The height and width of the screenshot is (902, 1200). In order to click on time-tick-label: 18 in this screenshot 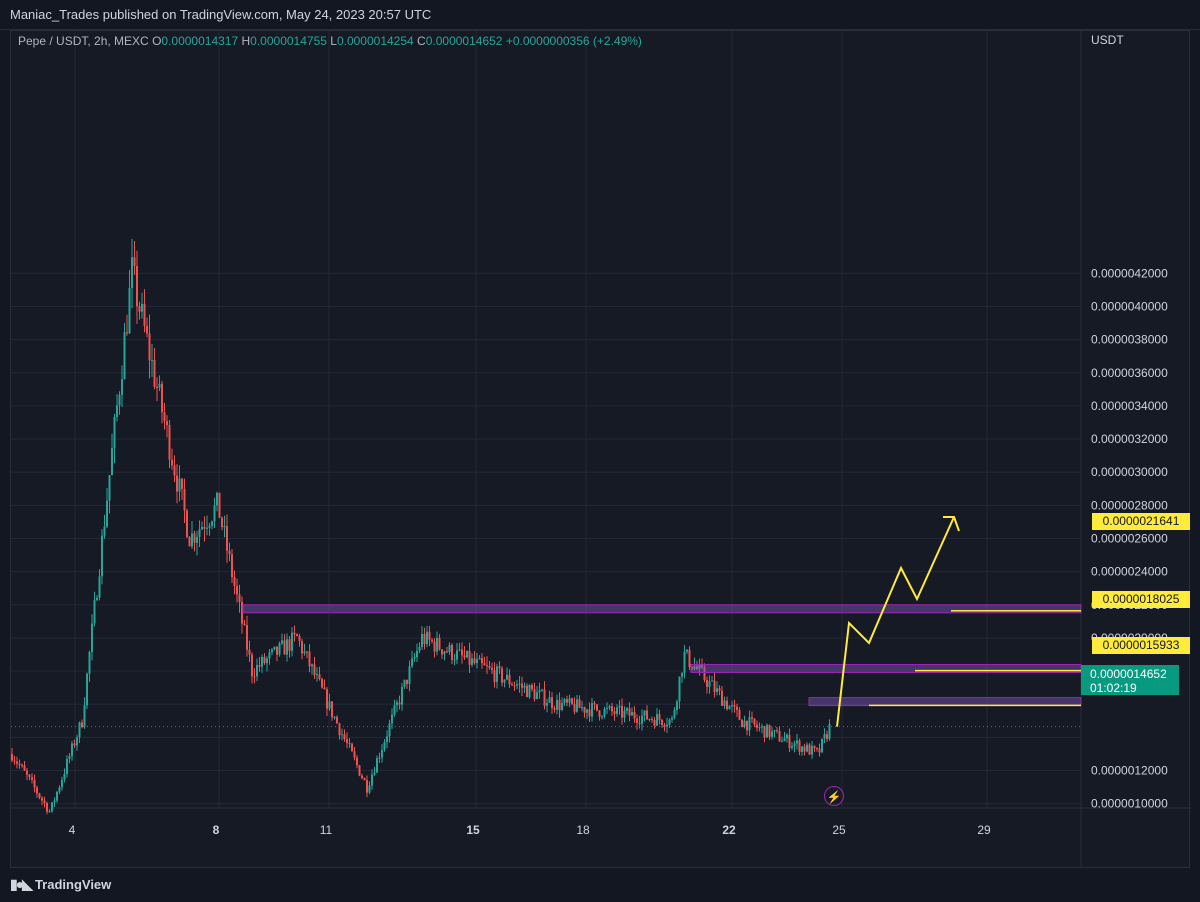, I will do `click(583, 830)`.